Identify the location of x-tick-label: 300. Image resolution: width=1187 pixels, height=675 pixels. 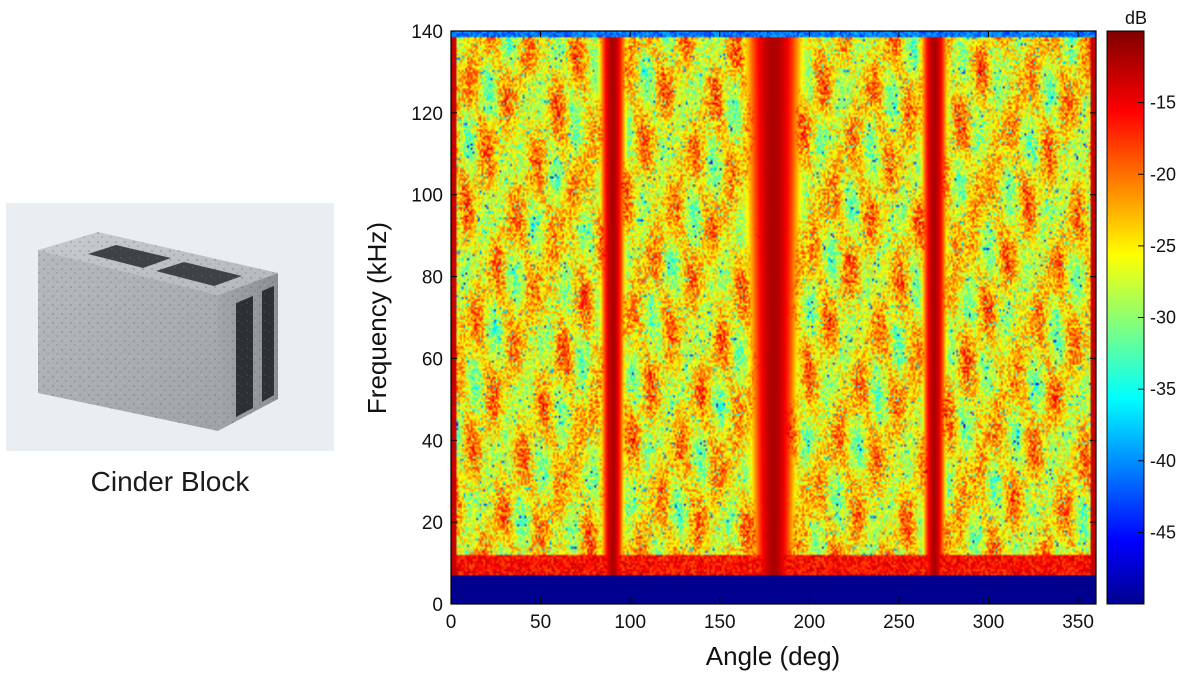
(989, 622).